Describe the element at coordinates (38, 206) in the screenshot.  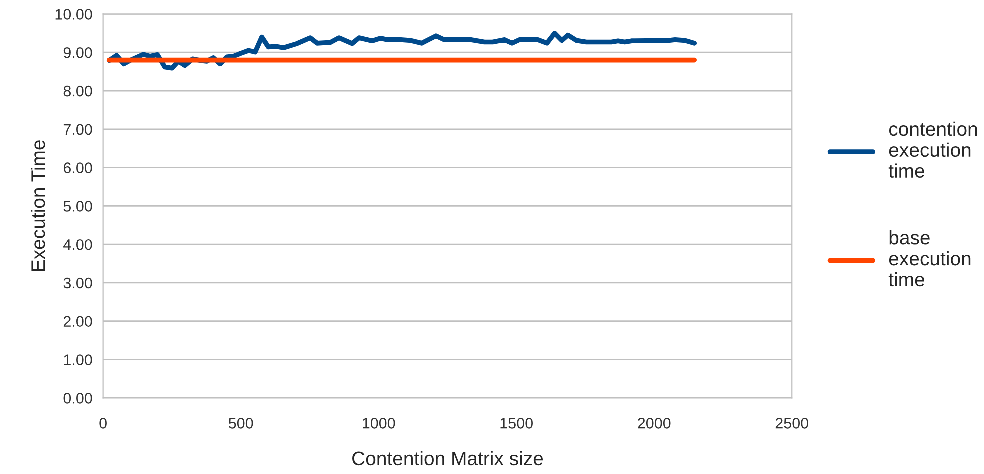
I see `y-axis-title: Execution Time` at that location.